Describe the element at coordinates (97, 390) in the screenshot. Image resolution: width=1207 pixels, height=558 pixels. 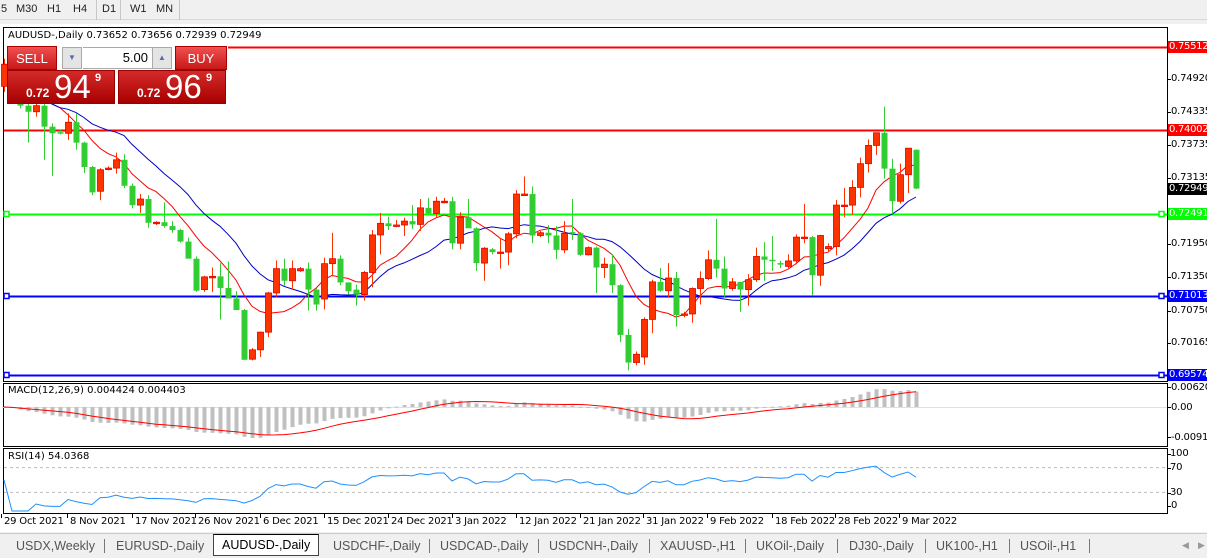
I see `macd-label: MACD(12,26,9) 0.004424 0.004403` at that location.